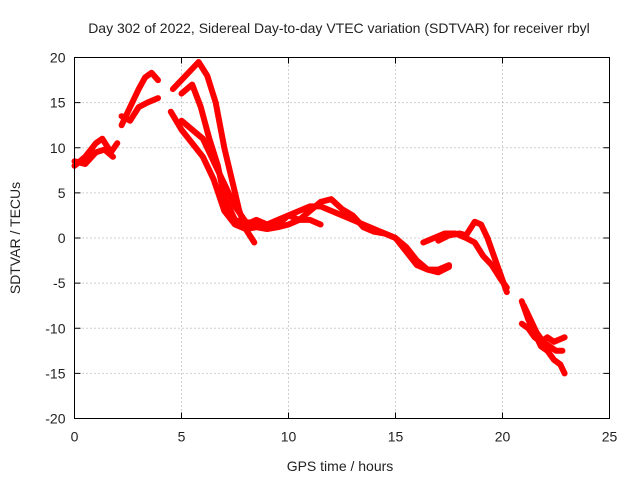 This screenshot has width=640, height=480. What do you see at coordinates (62, 193) in the screenshot?
I see `y-tick-label: 5` at bounding box center [62, 193].